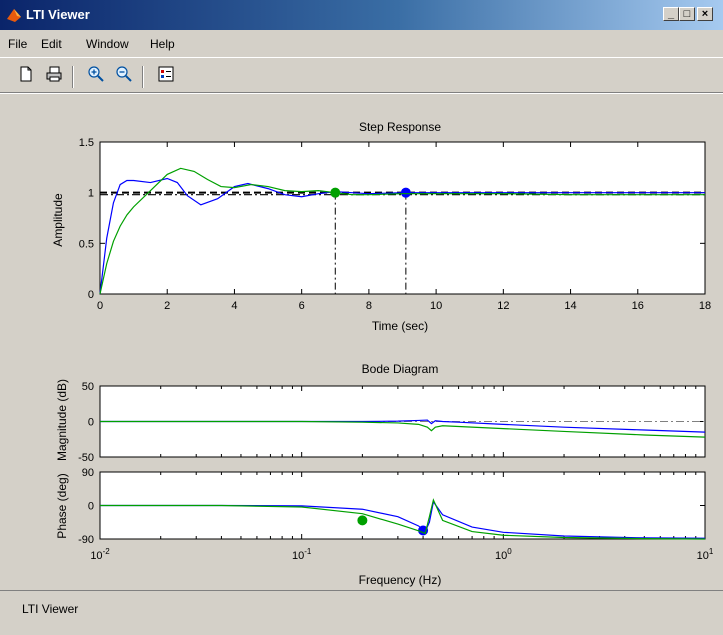 This screenshot has height=635, width=723. What do you see at coordinates (503, 554) in the screenshot?
I see `x-tick-label: 10⁰` at bounding box center [503, 554].